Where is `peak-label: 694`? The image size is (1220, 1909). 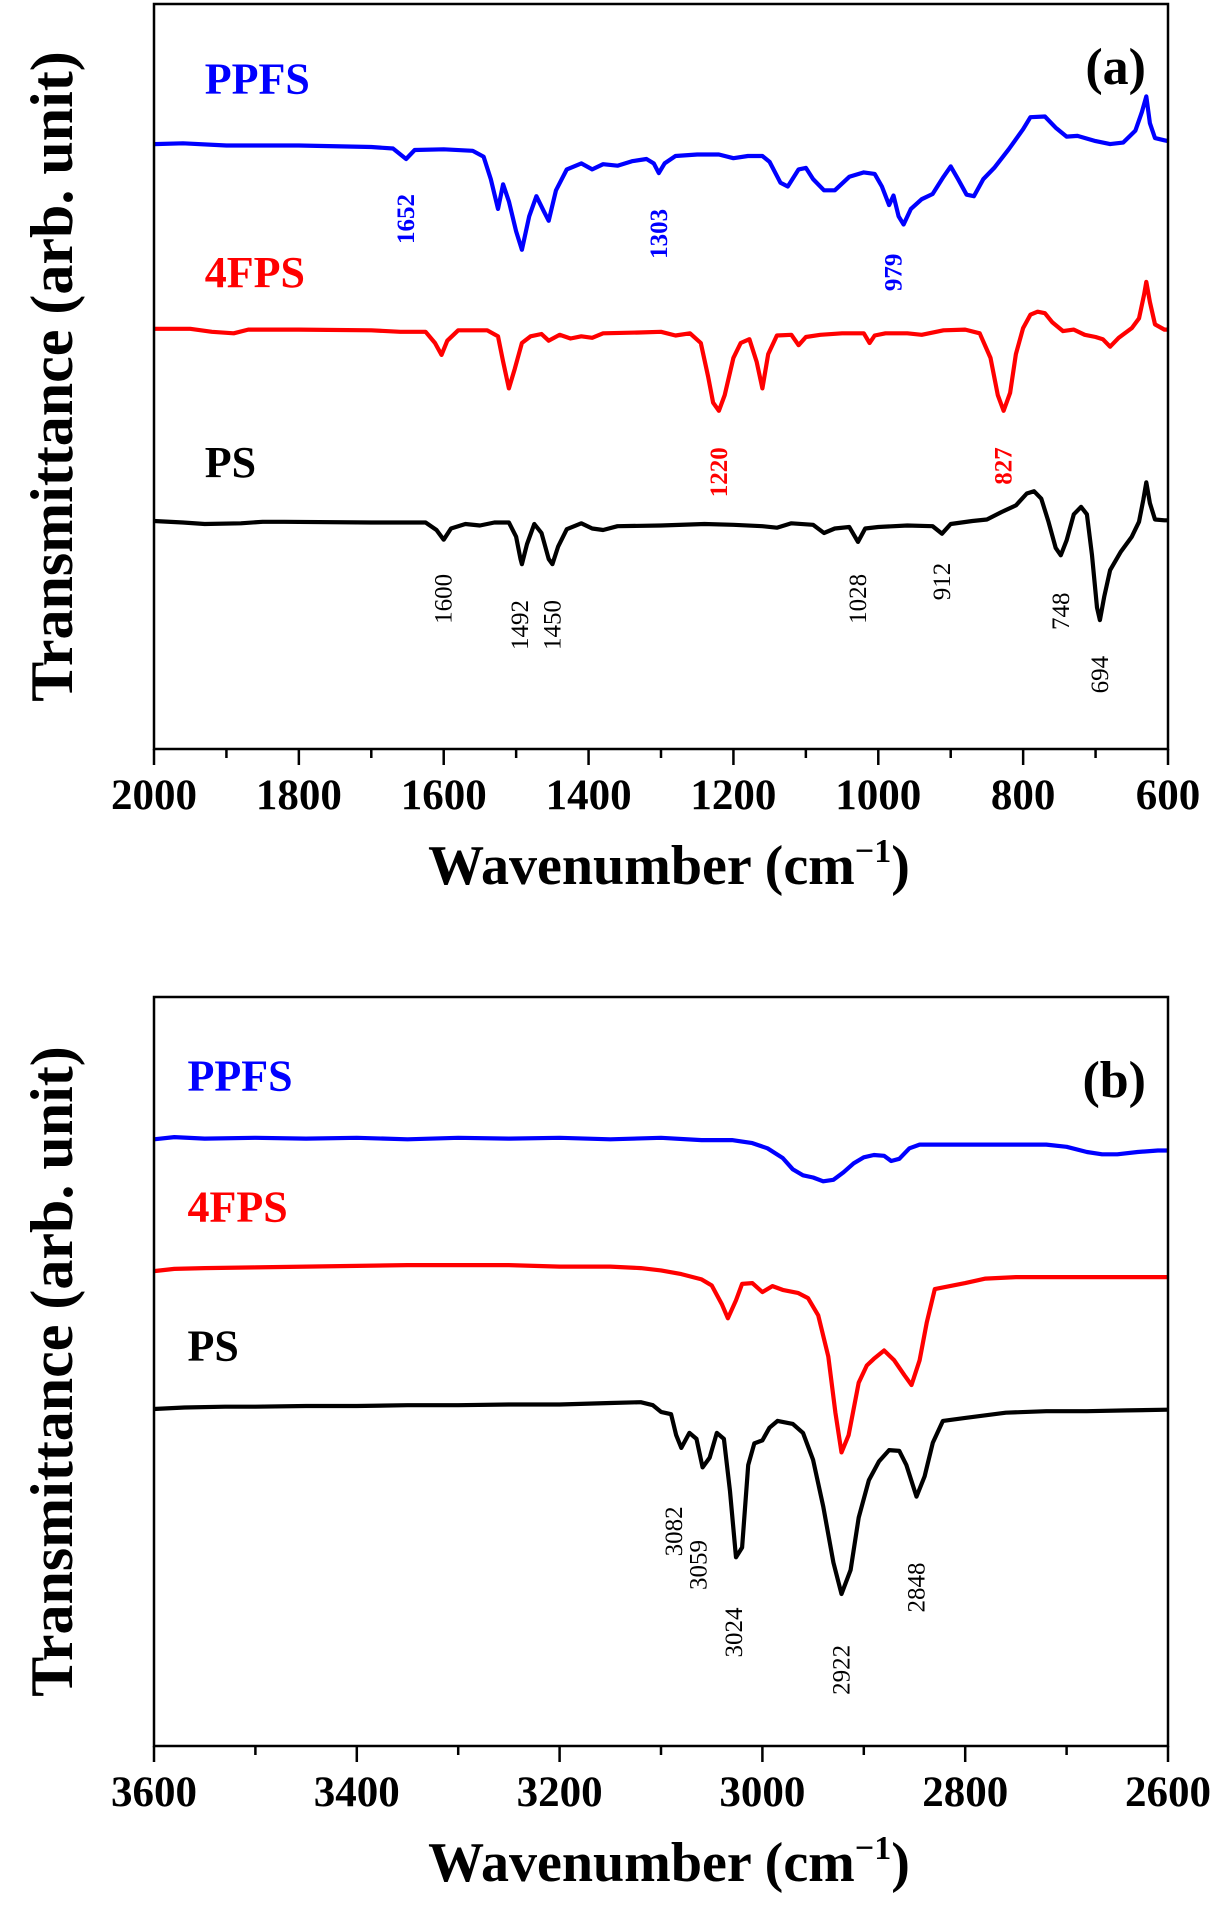
peak-label: 694 is located at coordinates (1100, 674).